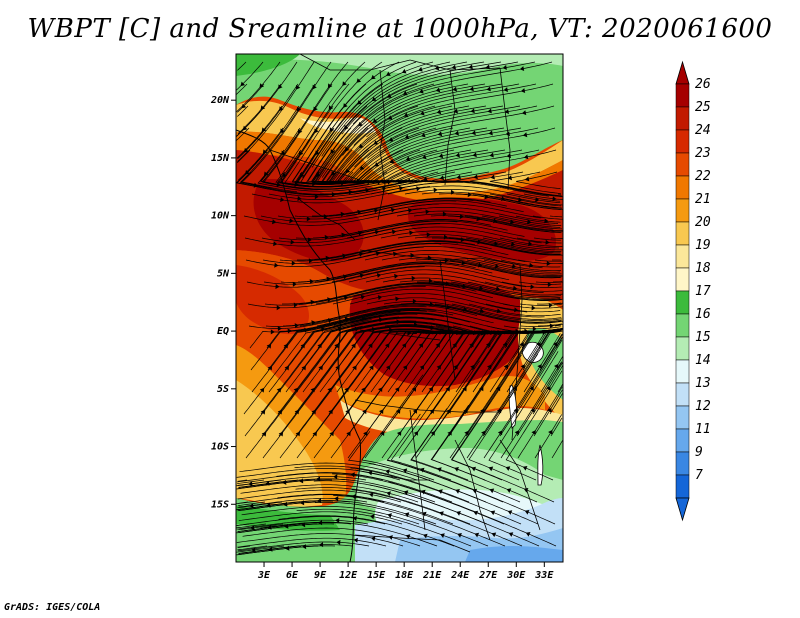 This screenshot has height=618, width=800. Describe the element at coordinates (703, 245) in the screenshot. I see `colorbar-label: 19` at that location.